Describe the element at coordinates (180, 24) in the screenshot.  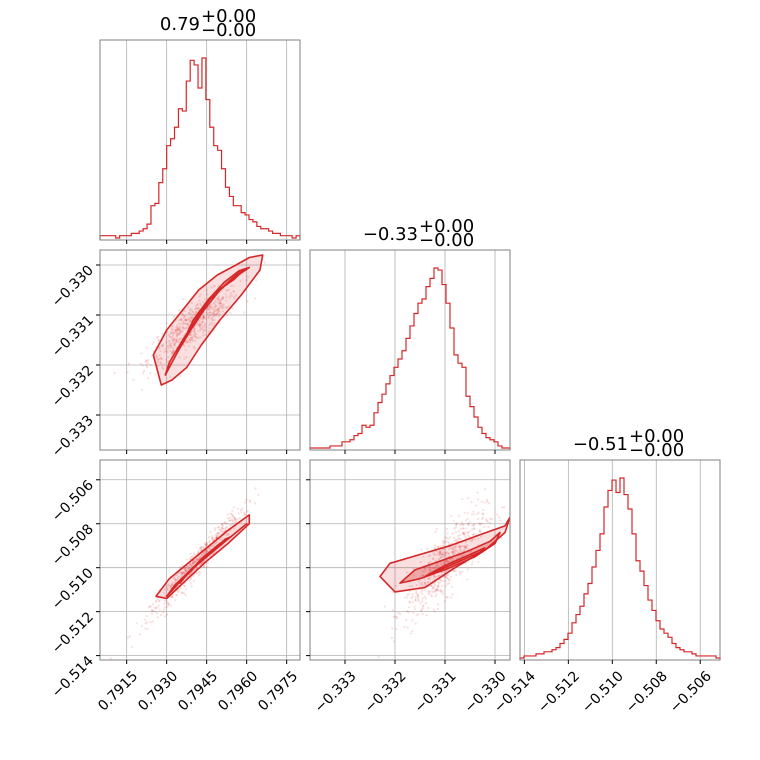
I see `title-value-0: 0.79` at that location.